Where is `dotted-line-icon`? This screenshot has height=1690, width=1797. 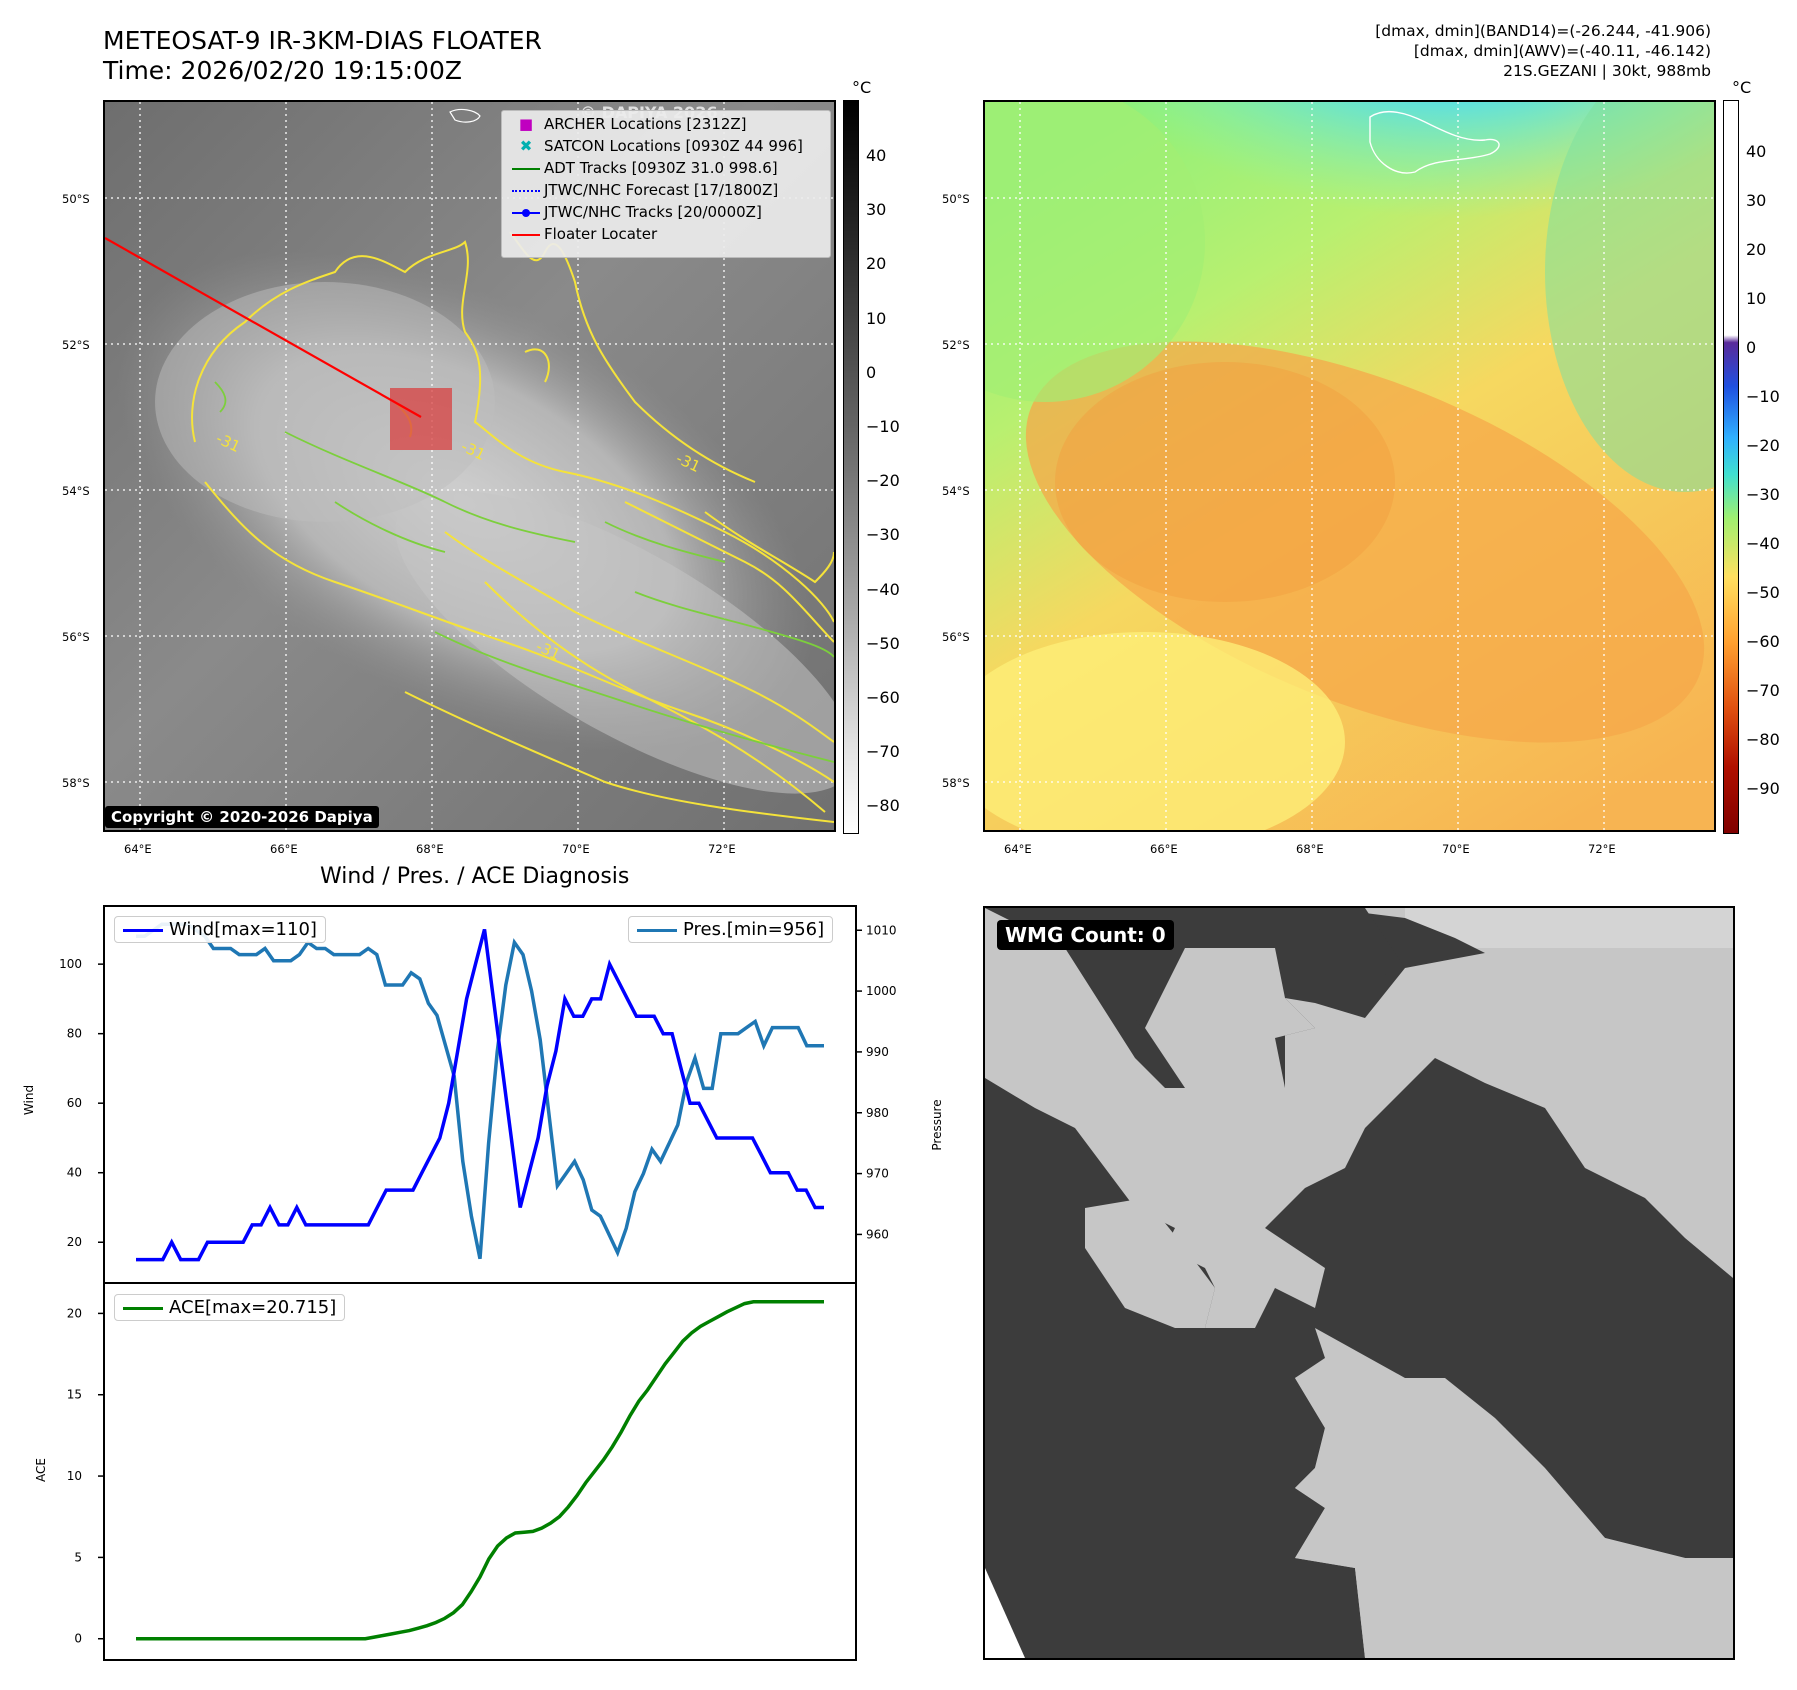
dotted-line-icon is located at coordinates (526, 190).